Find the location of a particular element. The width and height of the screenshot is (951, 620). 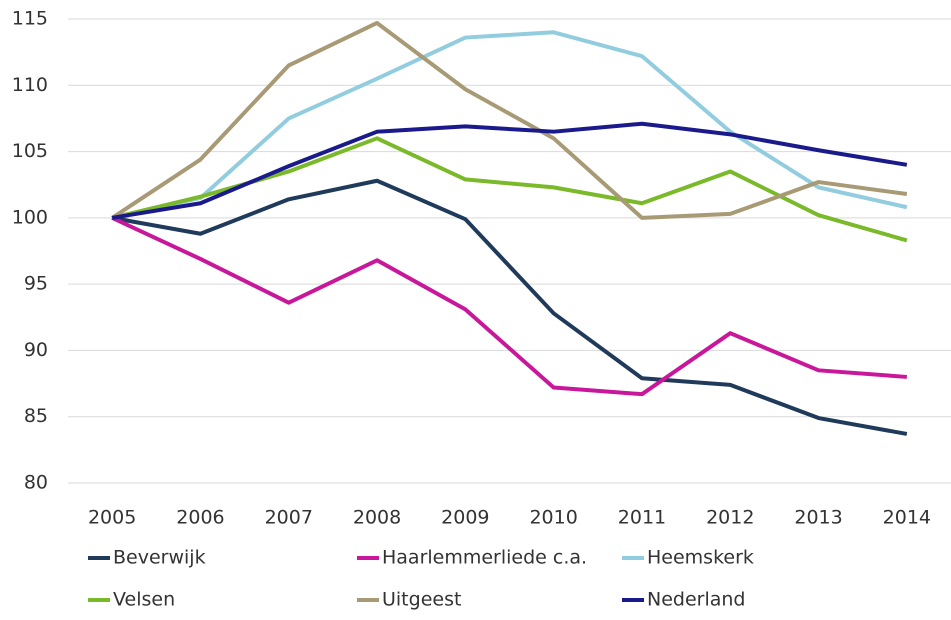

y-tick-label: 105 is located at coordinates (30, 151).